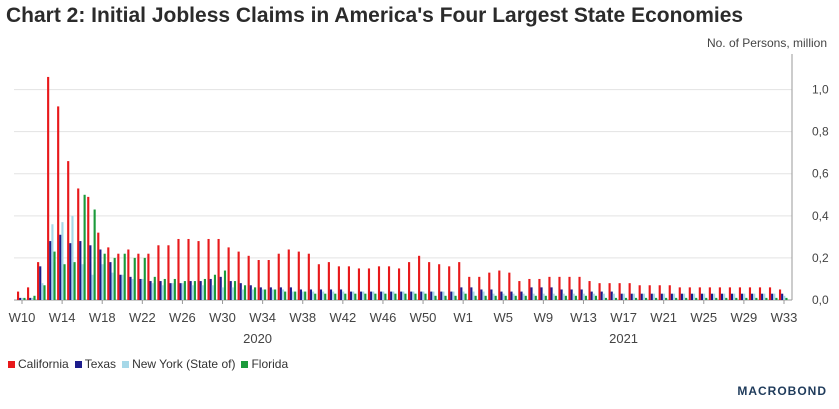 The image size is (839, 409). What do you see at coordinates (257, 338) in the screenshot?
I see `x-year-label: 2020` at bounding box center [257, 338].